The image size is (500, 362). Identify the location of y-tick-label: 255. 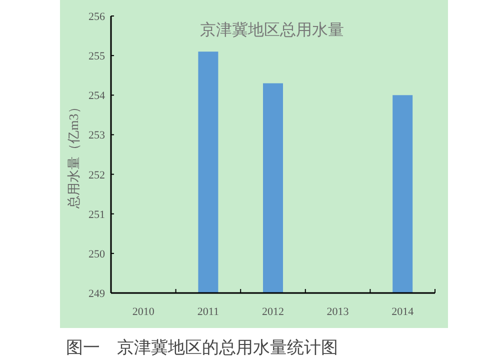
(97, 56).